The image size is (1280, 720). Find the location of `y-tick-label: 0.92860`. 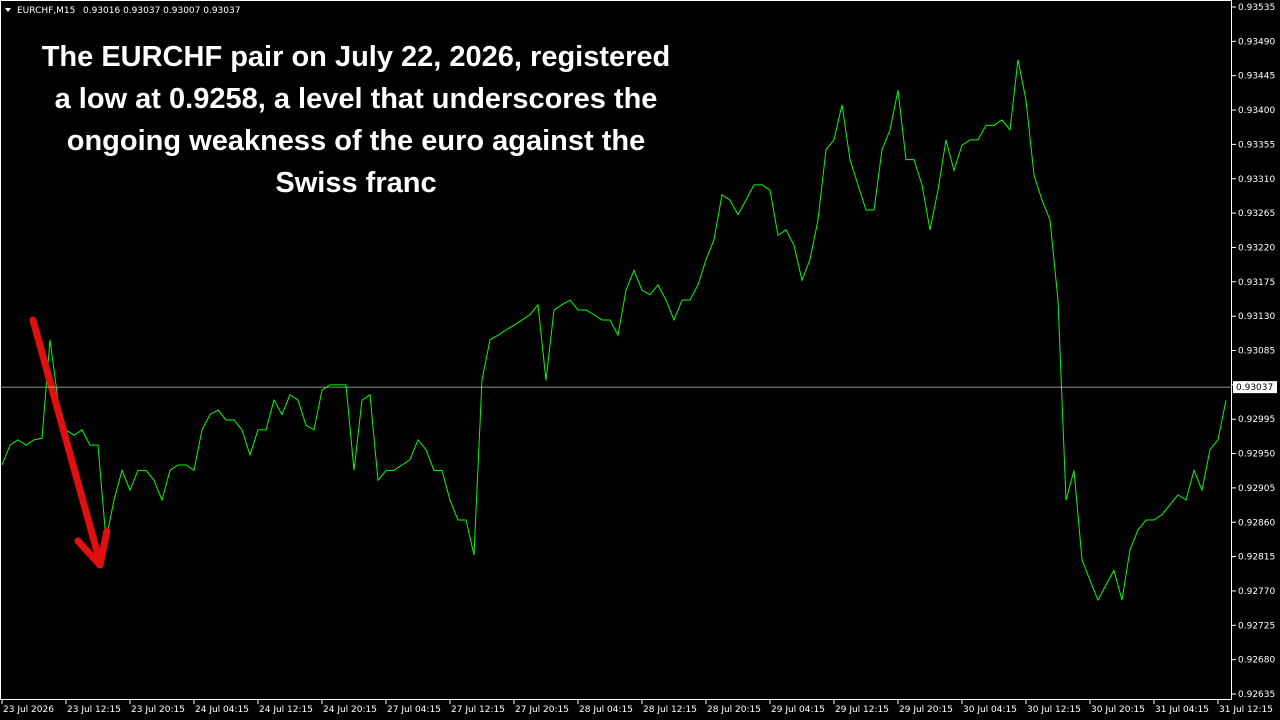

y-tick-label: 0.92860 is located at coordinates (1256, 523).